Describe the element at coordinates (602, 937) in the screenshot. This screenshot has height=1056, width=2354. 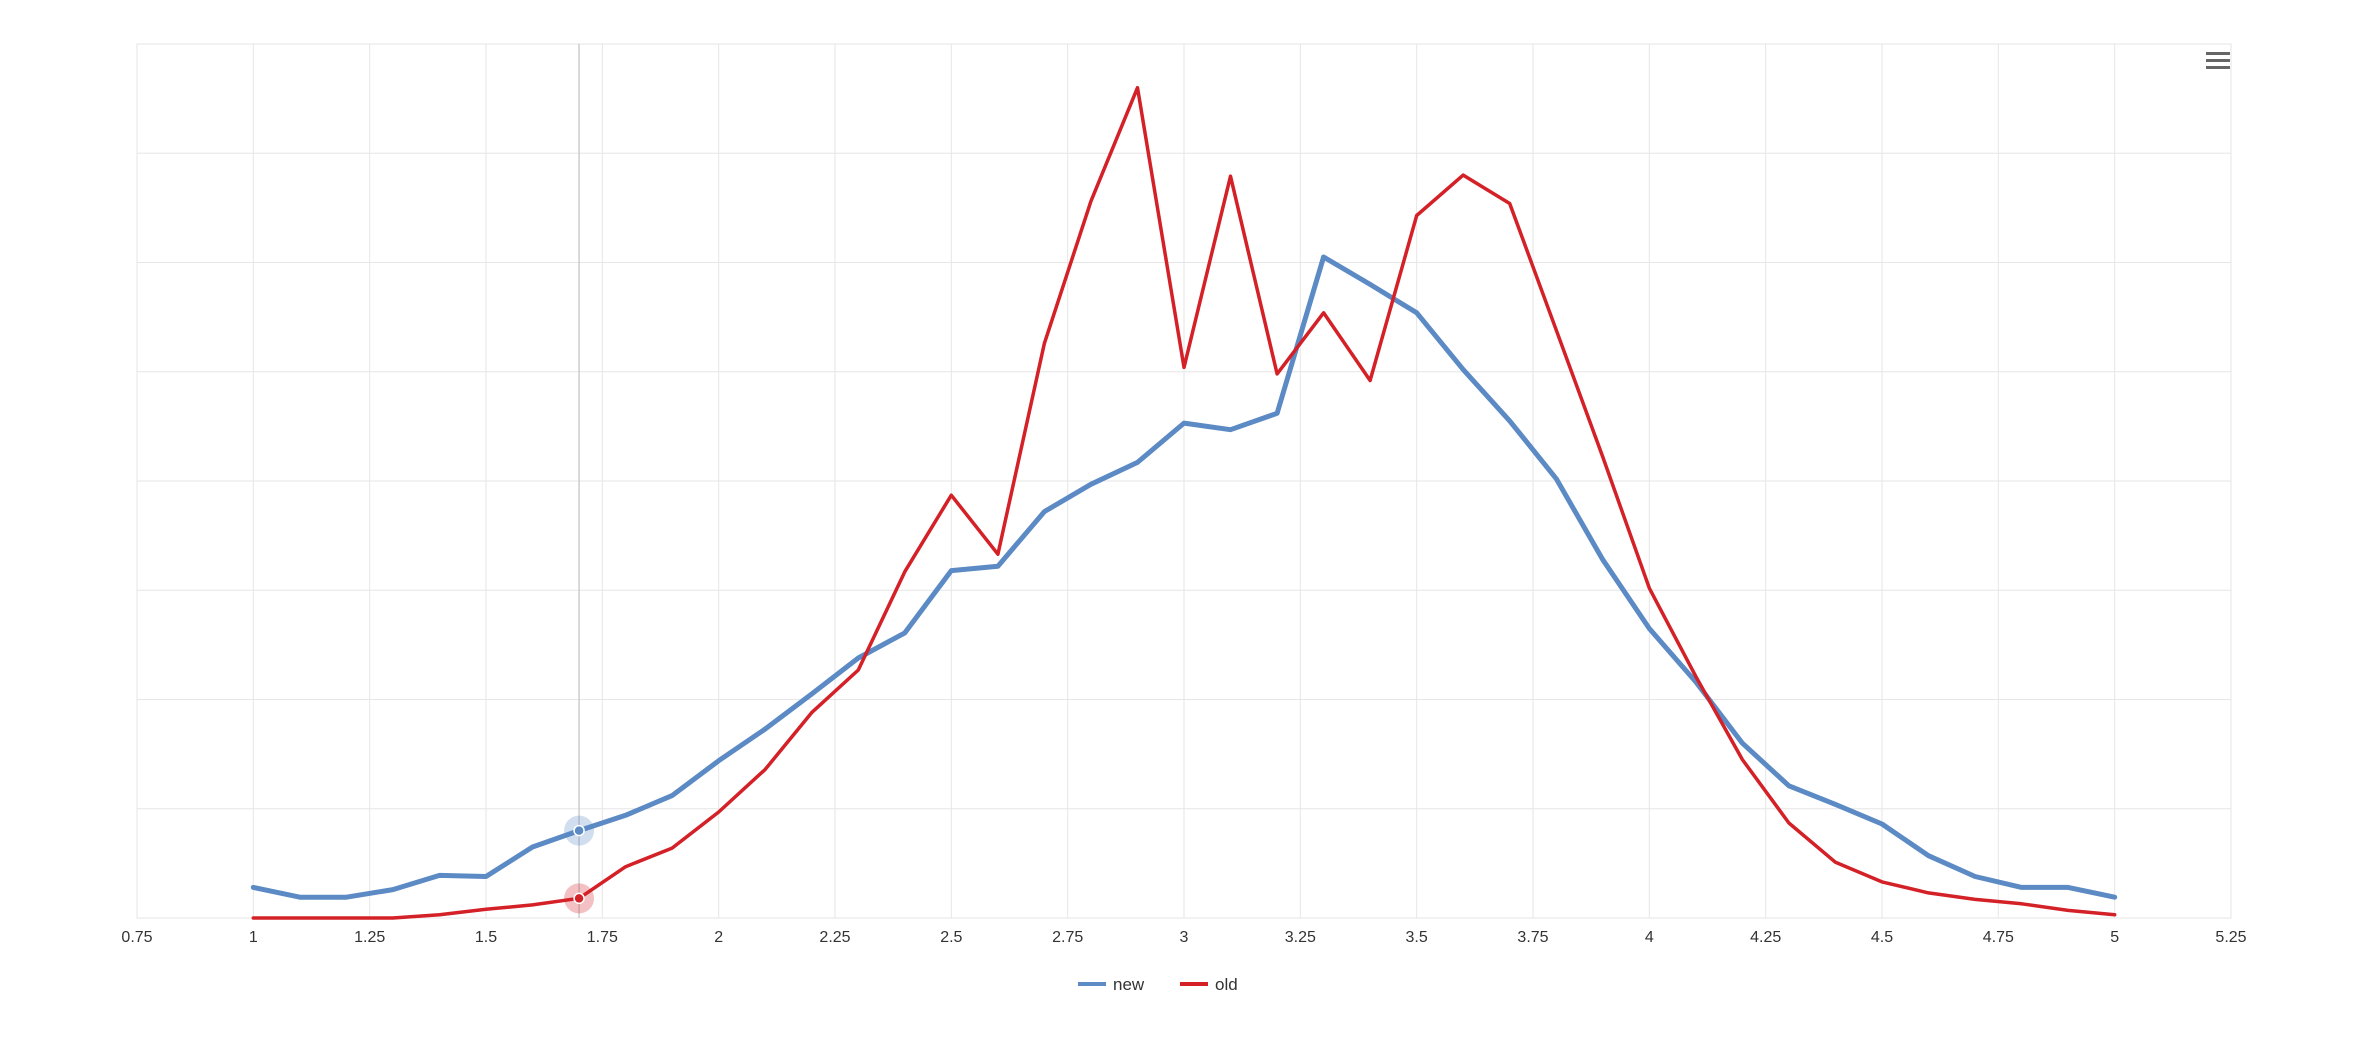
I see `x-tick-label: 1.75` at that location.